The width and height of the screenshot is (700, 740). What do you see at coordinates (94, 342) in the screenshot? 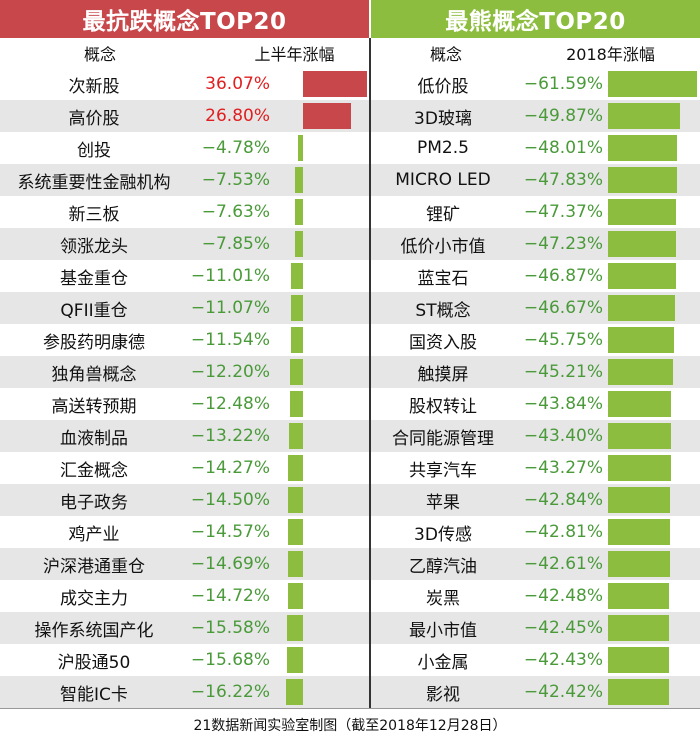
I see `category-label: 参股药明康德` at bounding box center [94, 342].